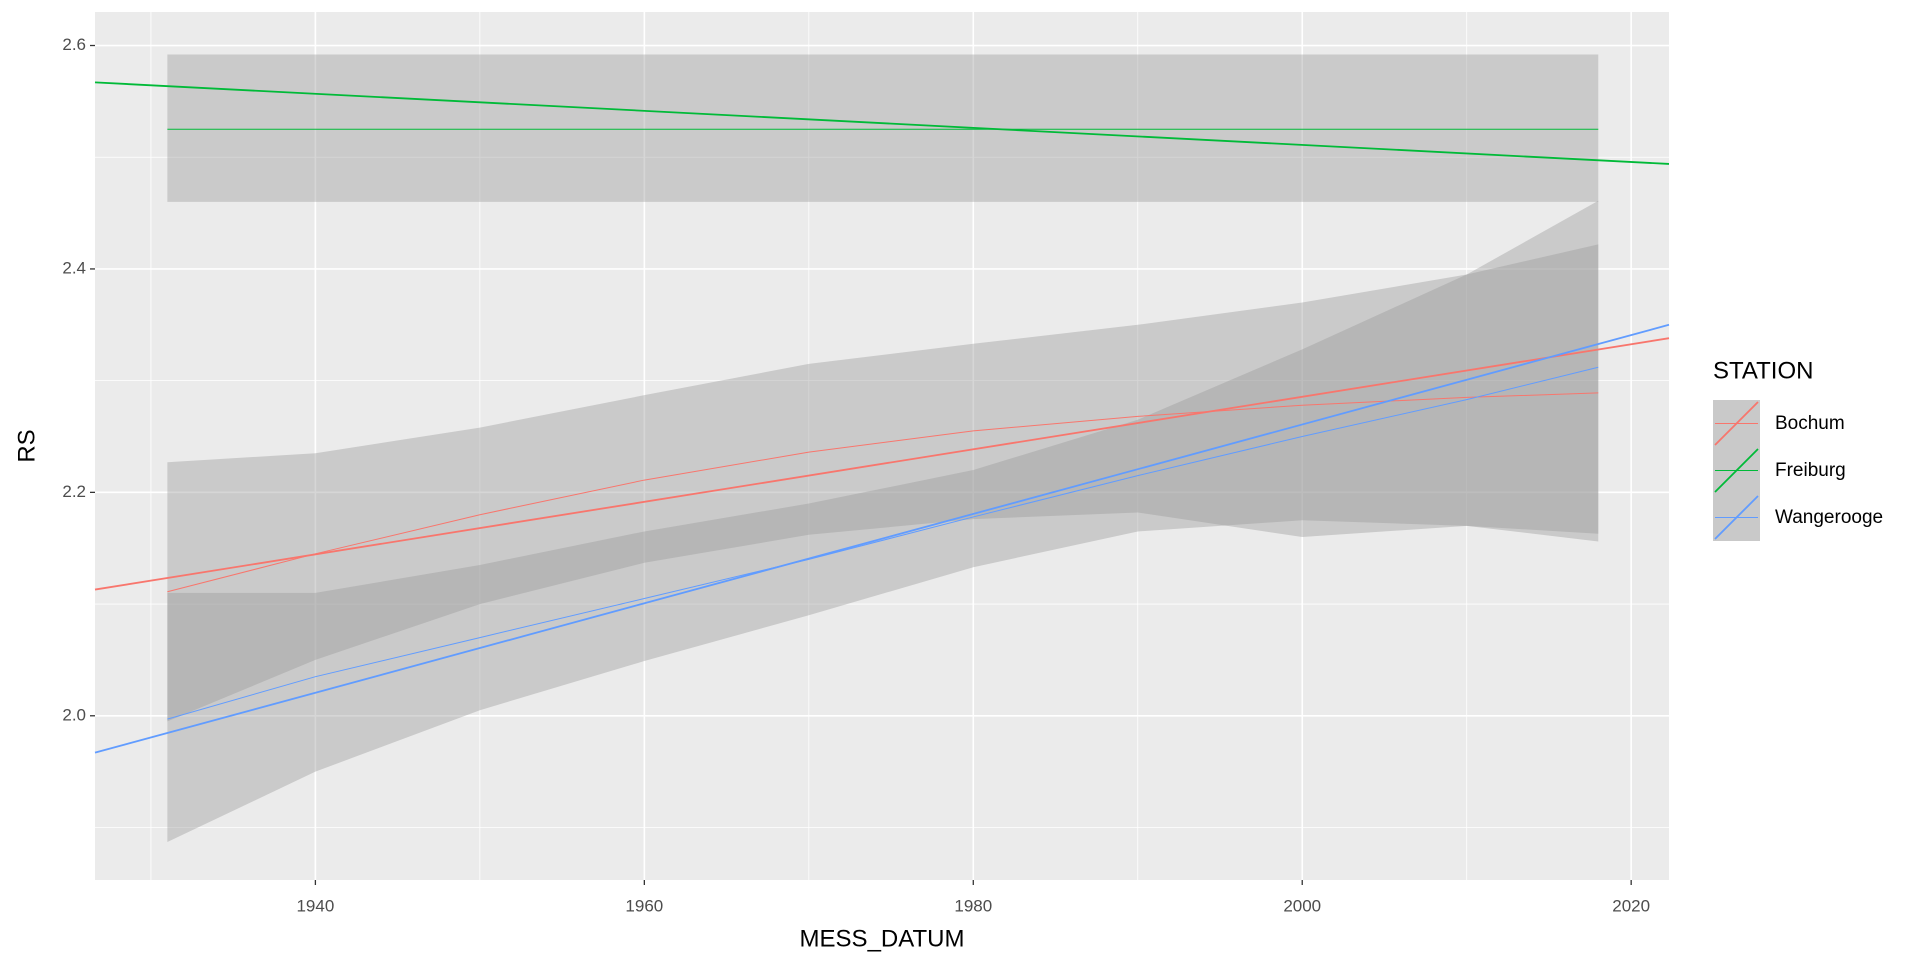  I want to click on x-tick-label: 1940, so click(315, 905).